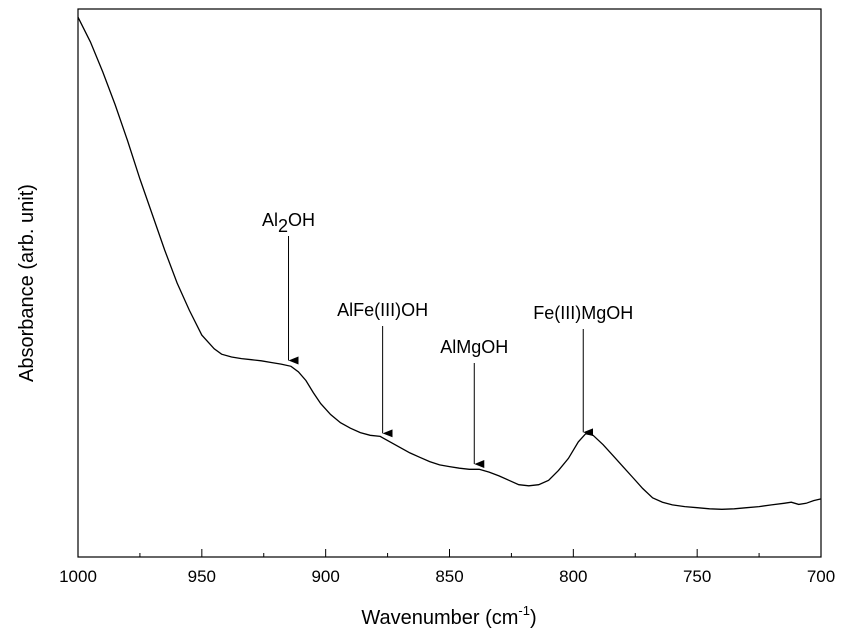  Describe the element at coordinates (449, 553) in the screenshot. I see `x-axis-ticks` at that location.